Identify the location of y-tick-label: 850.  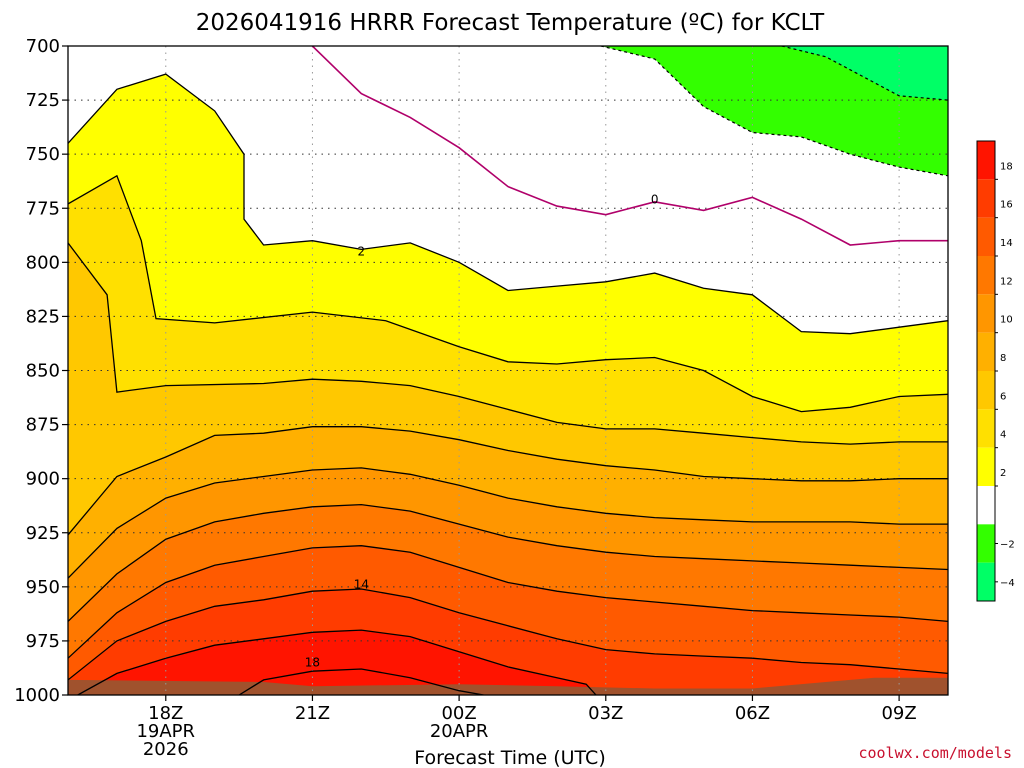
(43, 371).